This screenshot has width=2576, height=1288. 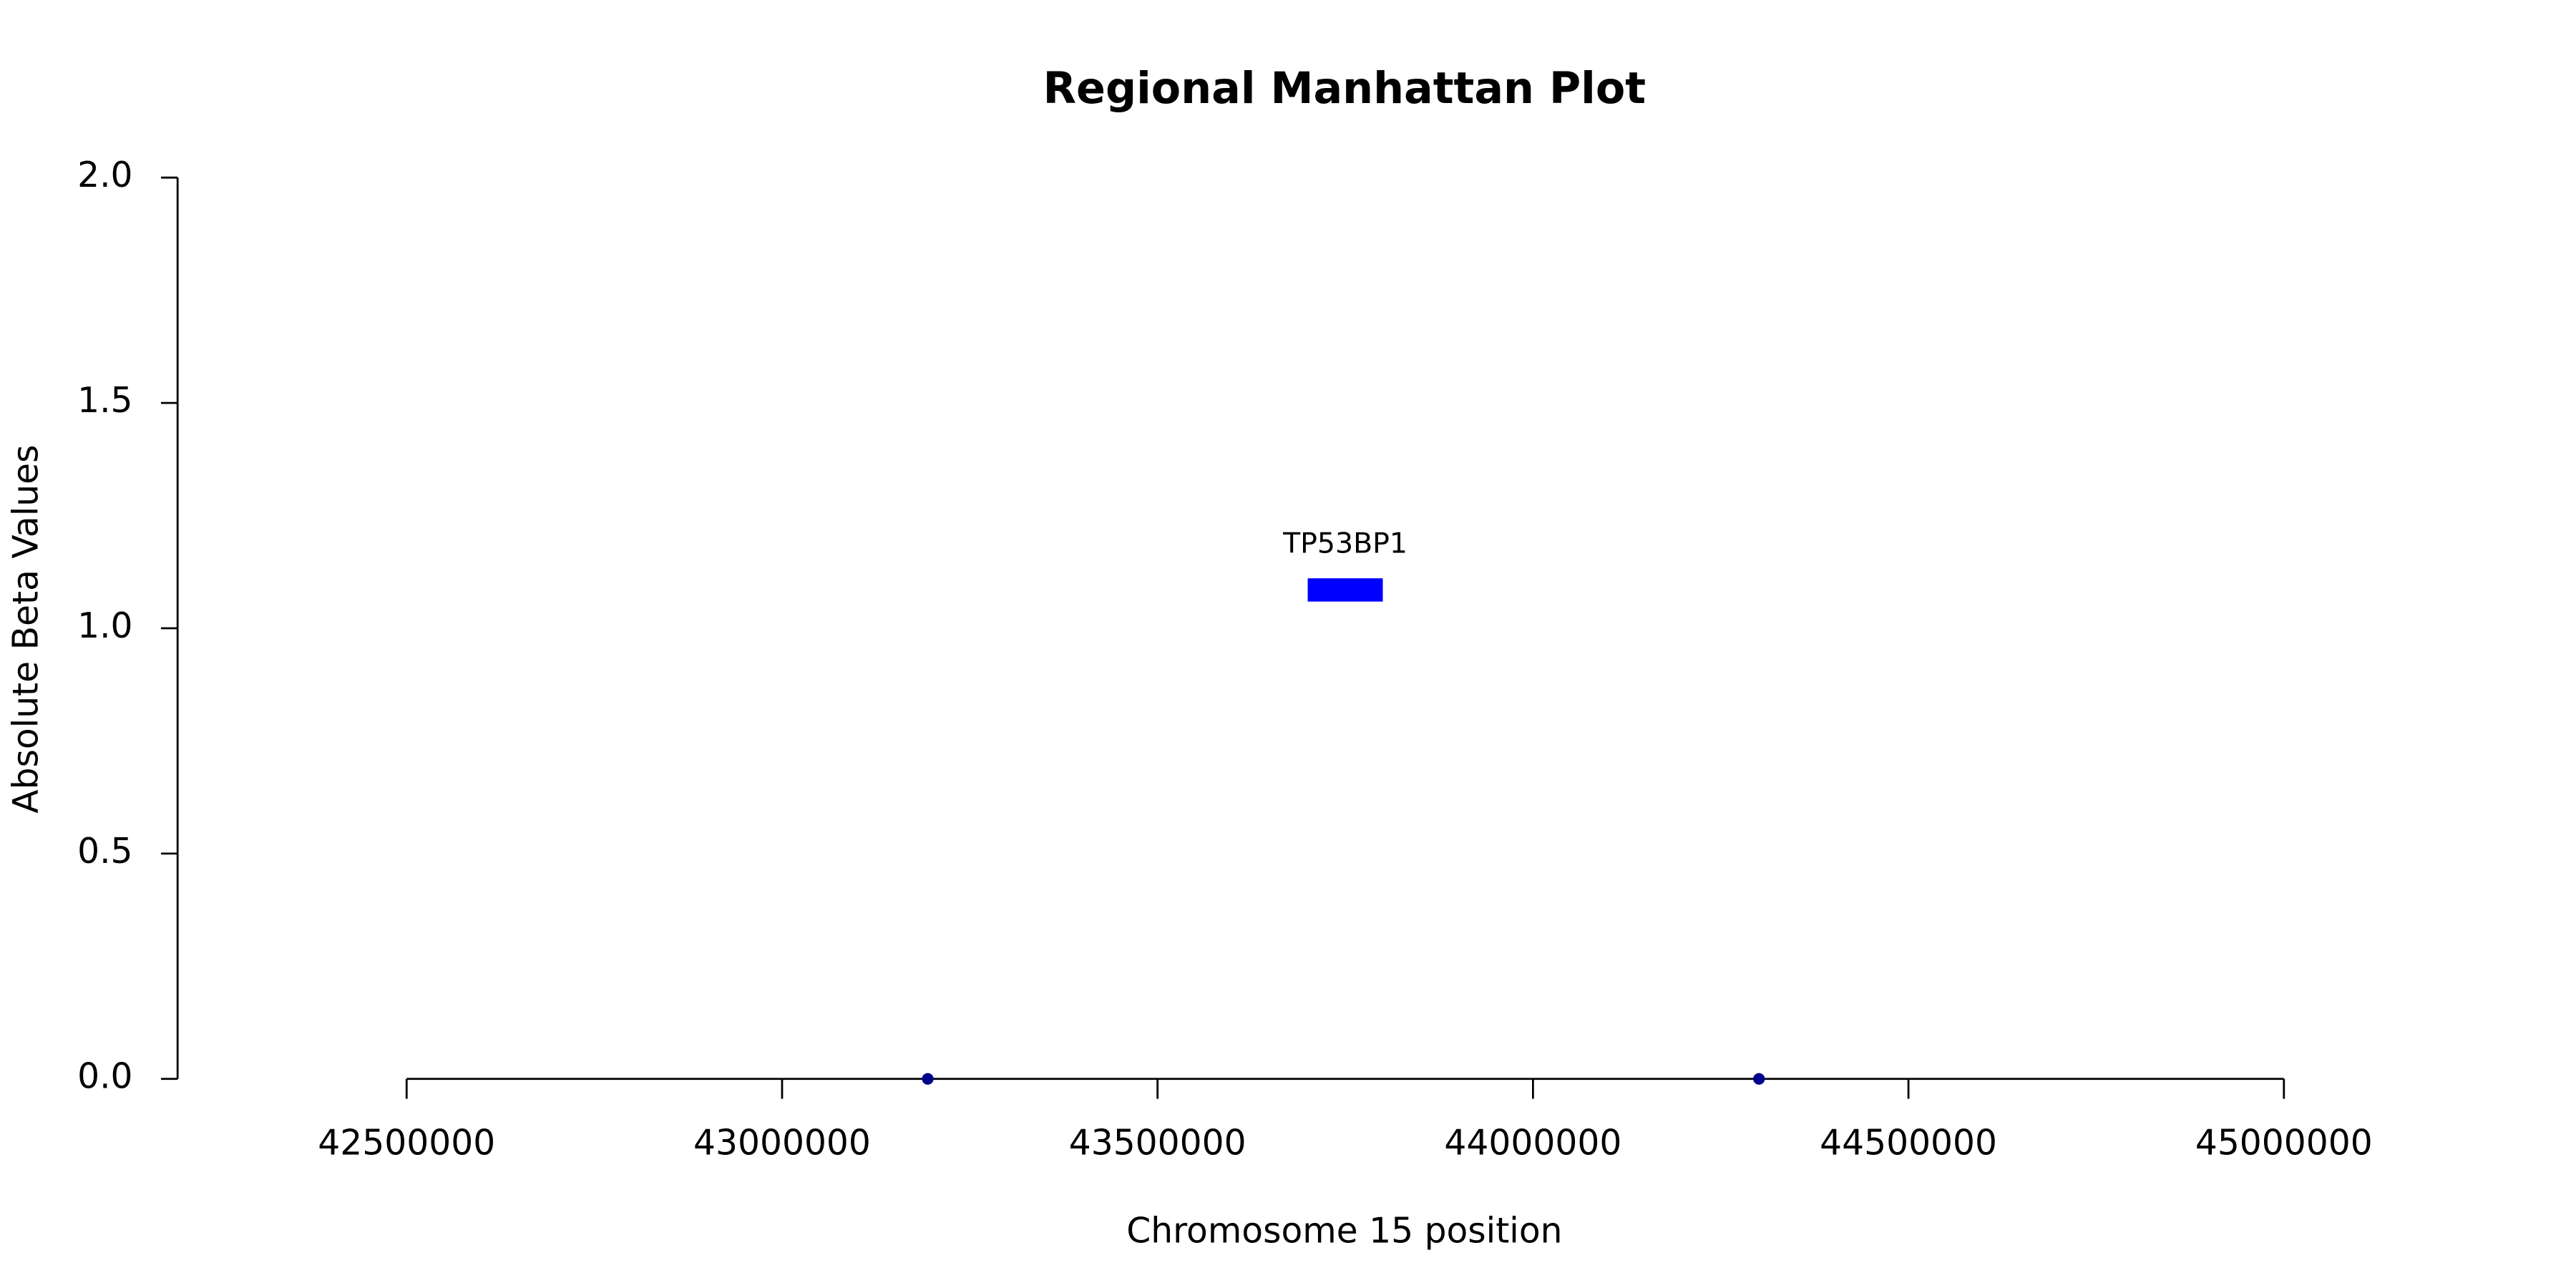 What do you see at coordinates (104, 401) in the screenshot?
I see `y-tick-label: 1.5` at bounding box center [104, 401].